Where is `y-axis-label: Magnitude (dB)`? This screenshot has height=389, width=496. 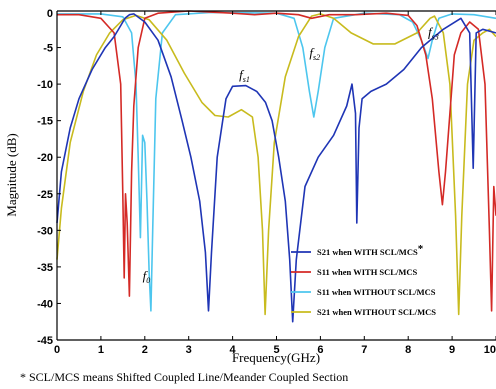 y-axis-label: Magnitude (dB) is located at coordinates (11, 174).